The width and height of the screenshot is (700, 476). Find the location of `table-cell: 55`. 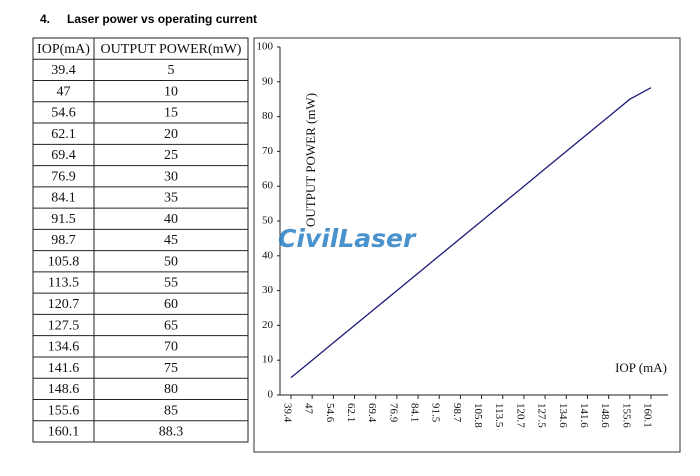

table-cell: 55 is located at coordinates (171, 283).